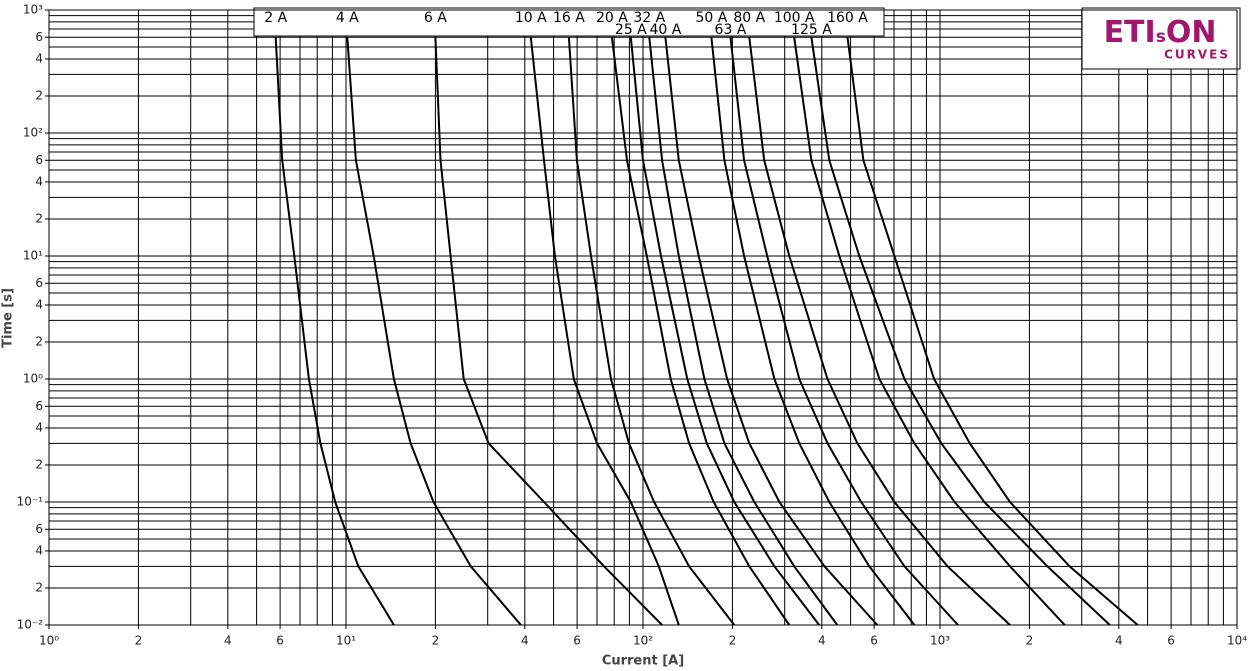 This screenshot has height=671, width=1251. I want to click on y-tick-label: 10², so click(33, 133).